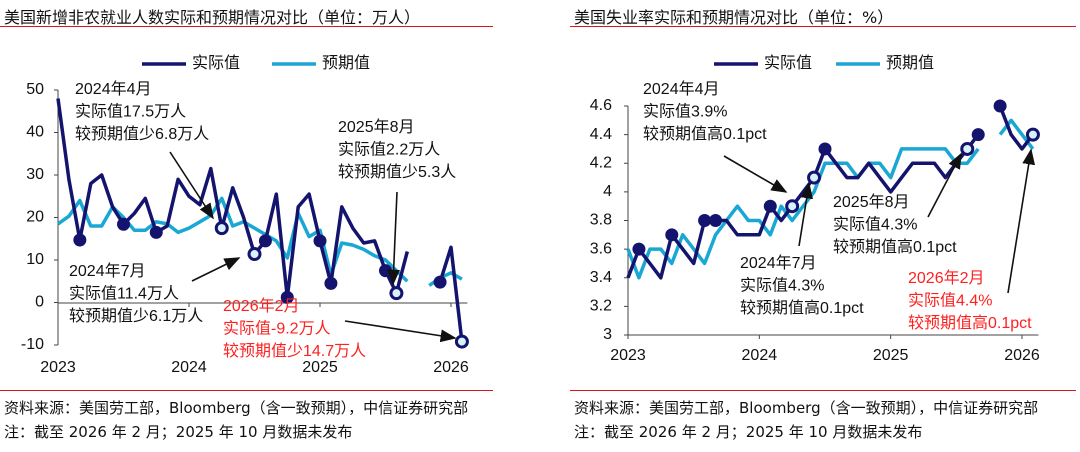  Describe the element at coordinates (1022, 355) in the screenshot. I see `right-x-tick-label: 2026` at that location.